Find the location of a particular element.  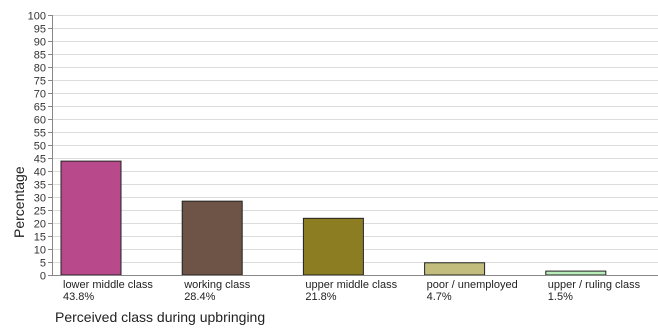

y-tick-label: 70 is located at coordinates (40, 95).